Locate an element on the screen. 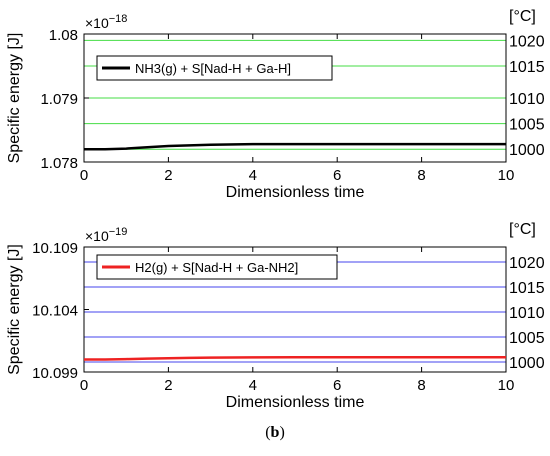  caption-open: ( is located at coordinates (268, 432).